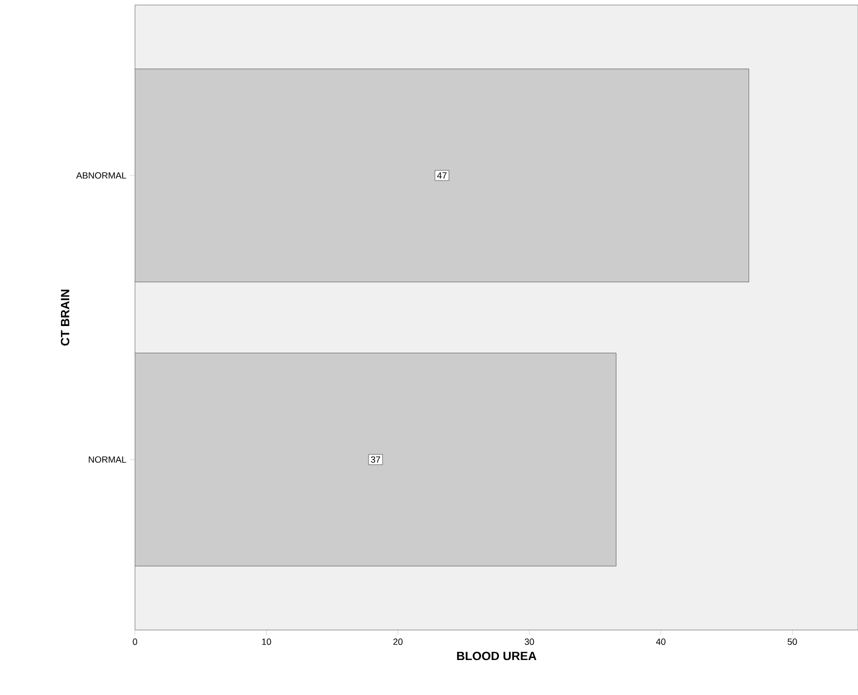  What do you see at coordinates (441, 175) in the screenshot?
I see `data-label: 47` at bounding box center [441, 175].